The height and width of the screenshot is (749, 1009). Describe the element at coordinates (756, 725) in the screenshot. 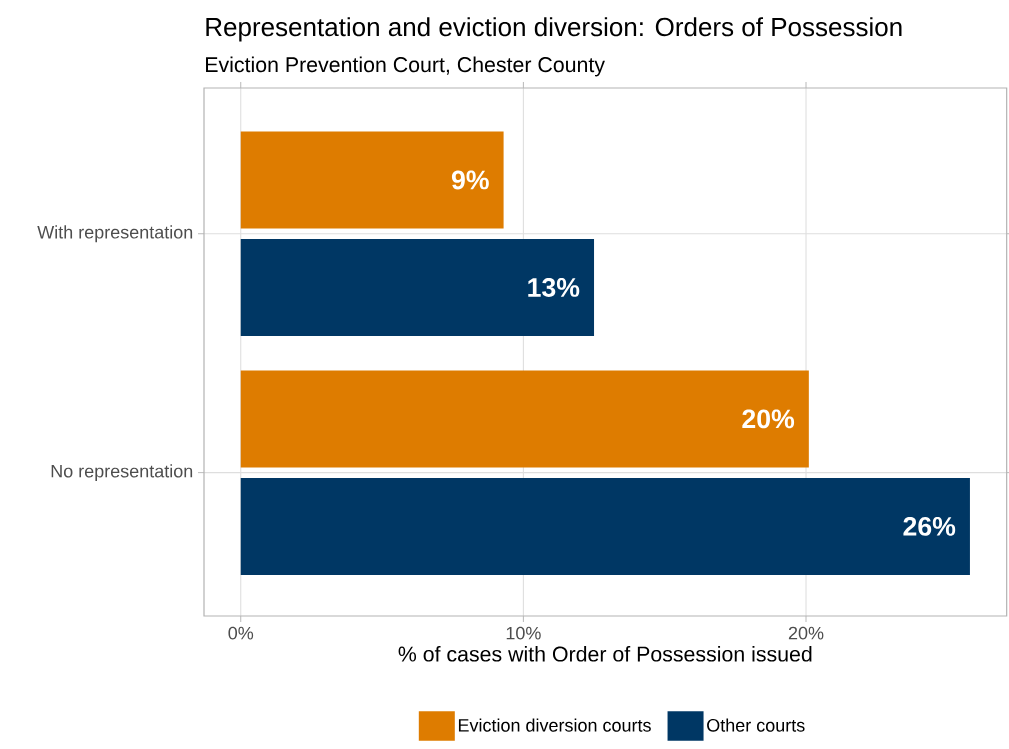

I see `legend-label: Other courts` at that location.